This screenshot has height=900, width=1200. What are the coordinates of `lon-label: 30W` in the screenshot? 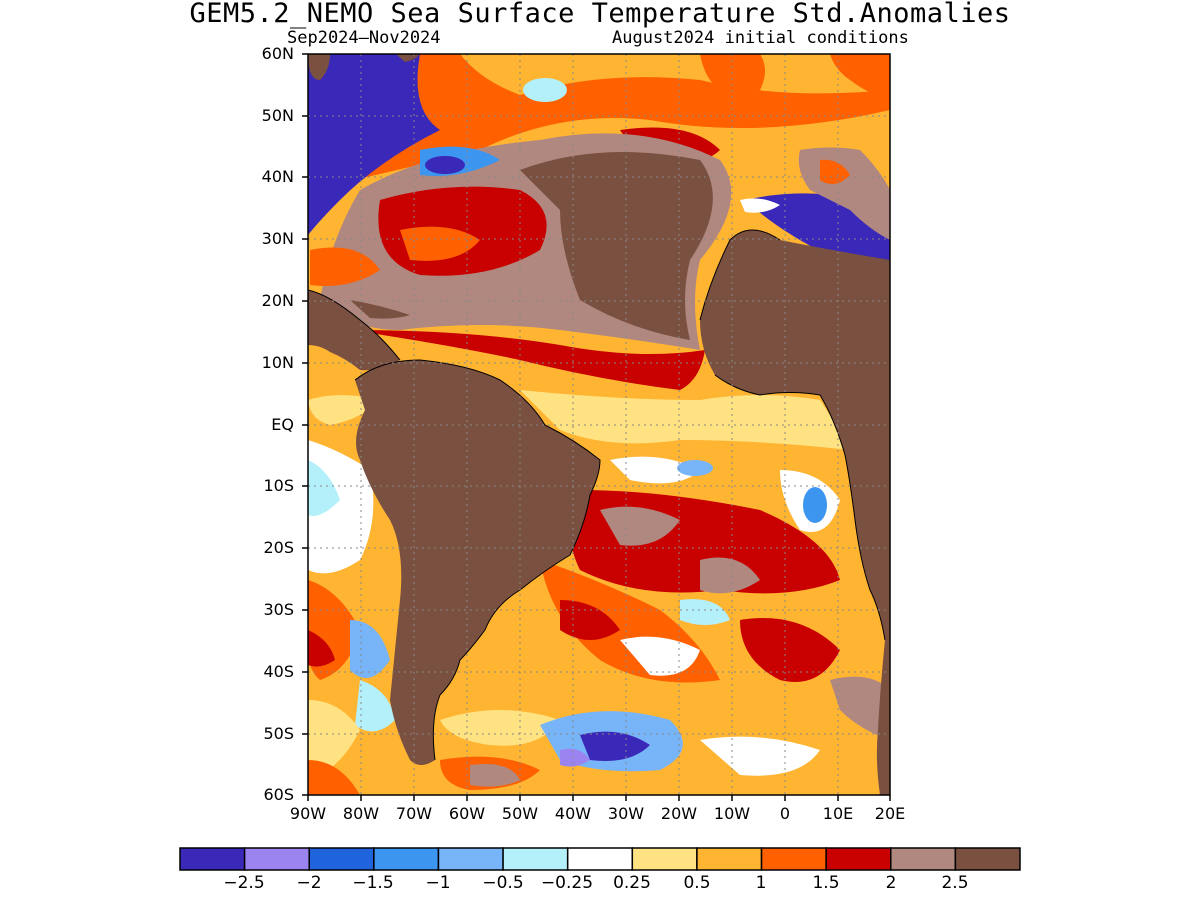 It's located at (626, 813).